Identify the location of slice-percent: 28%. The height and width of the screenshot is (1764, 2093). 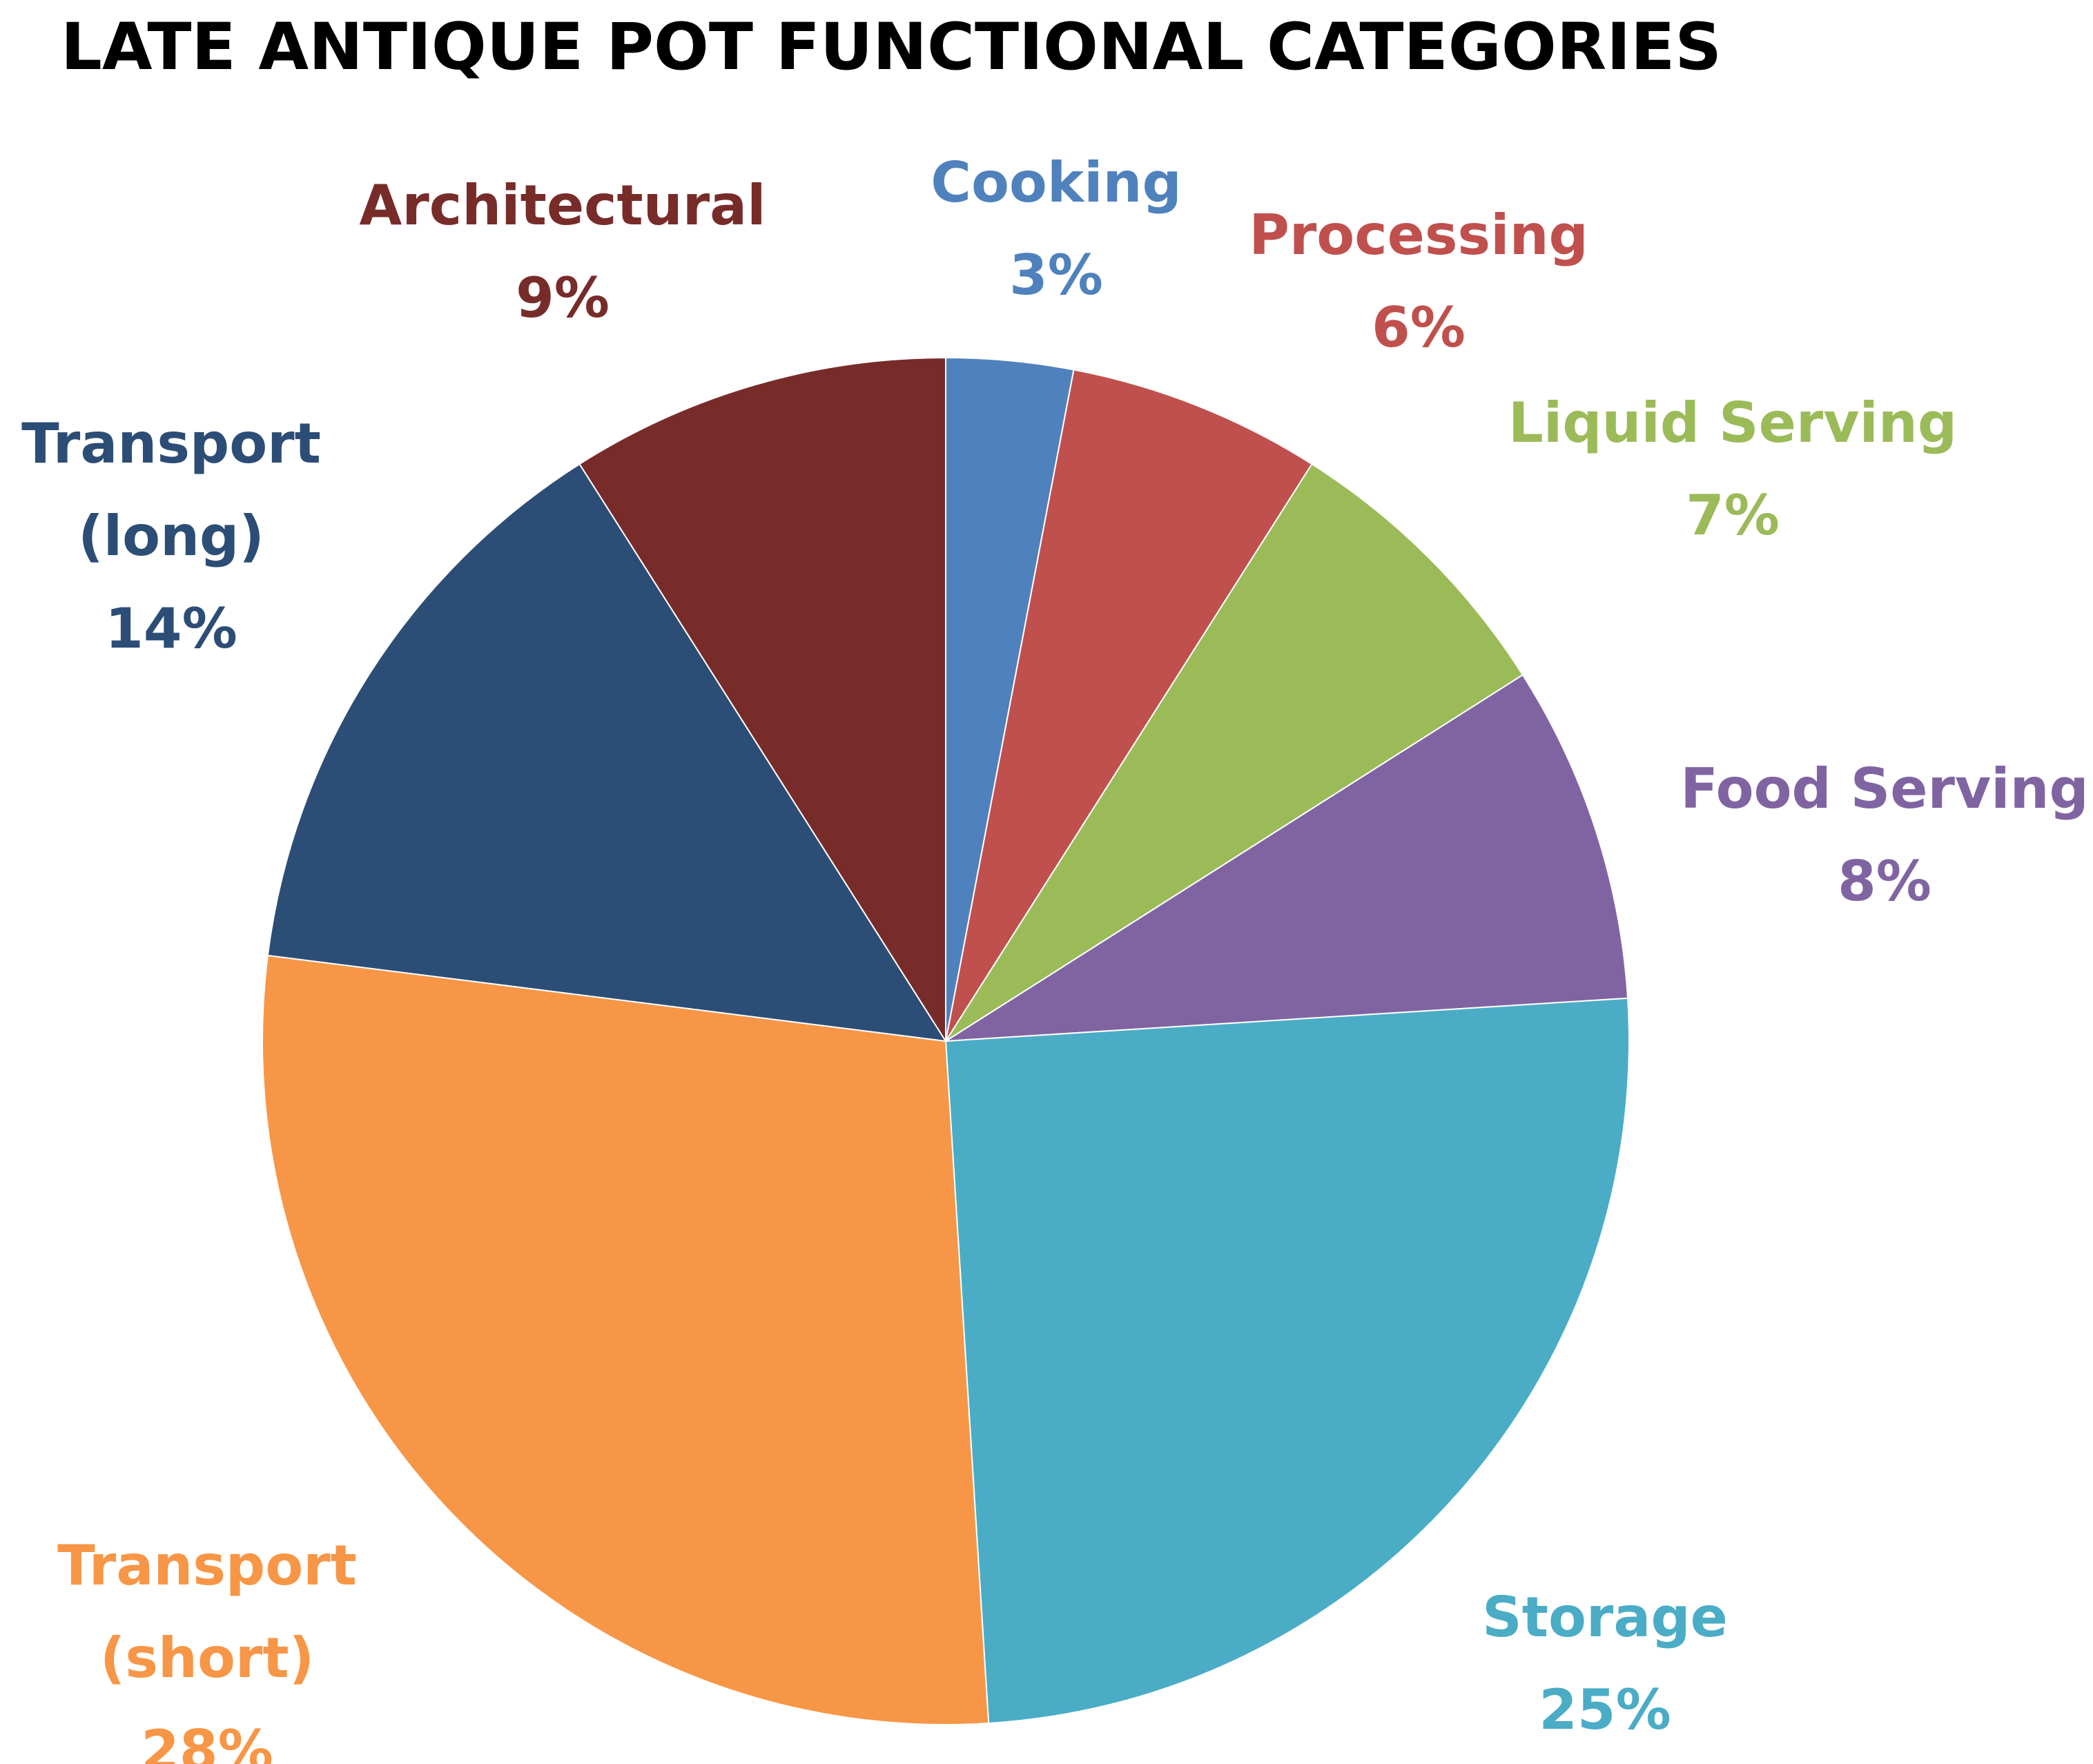
(207, 1741).